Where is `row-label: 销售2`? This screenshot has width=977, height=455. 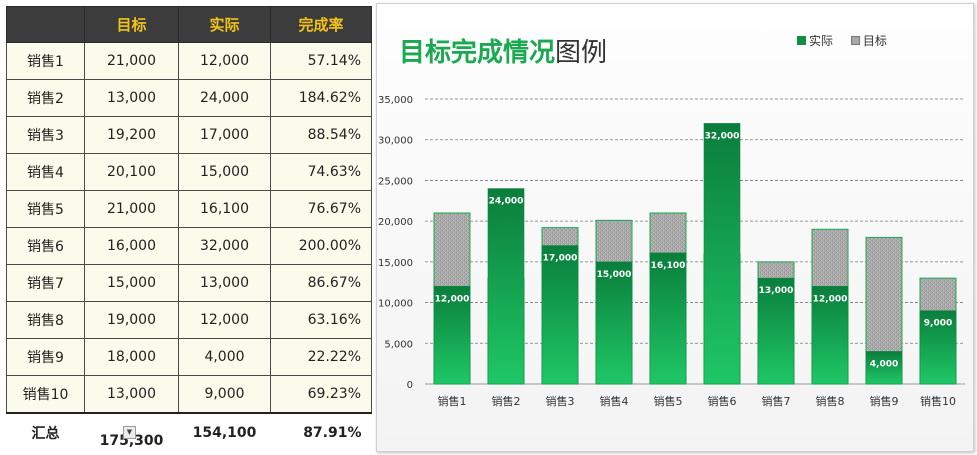
row-label: 销售2 is located at coordinates (45, 98).